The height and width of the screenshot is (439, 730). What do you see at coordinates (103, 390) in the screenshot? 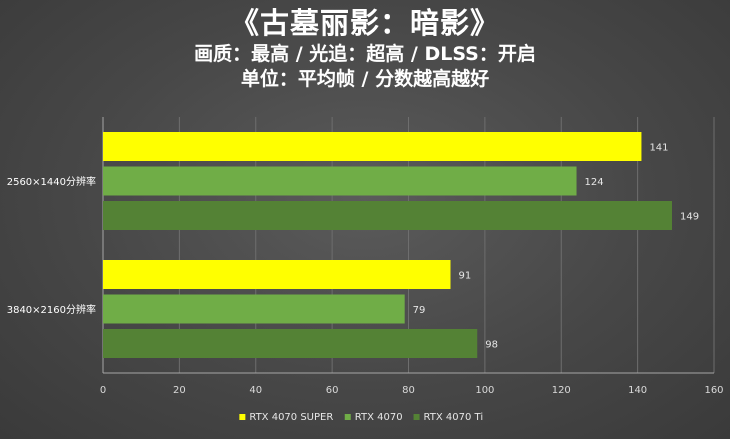
I see `x-tick-label: 0` at bounding box center [103, 390].